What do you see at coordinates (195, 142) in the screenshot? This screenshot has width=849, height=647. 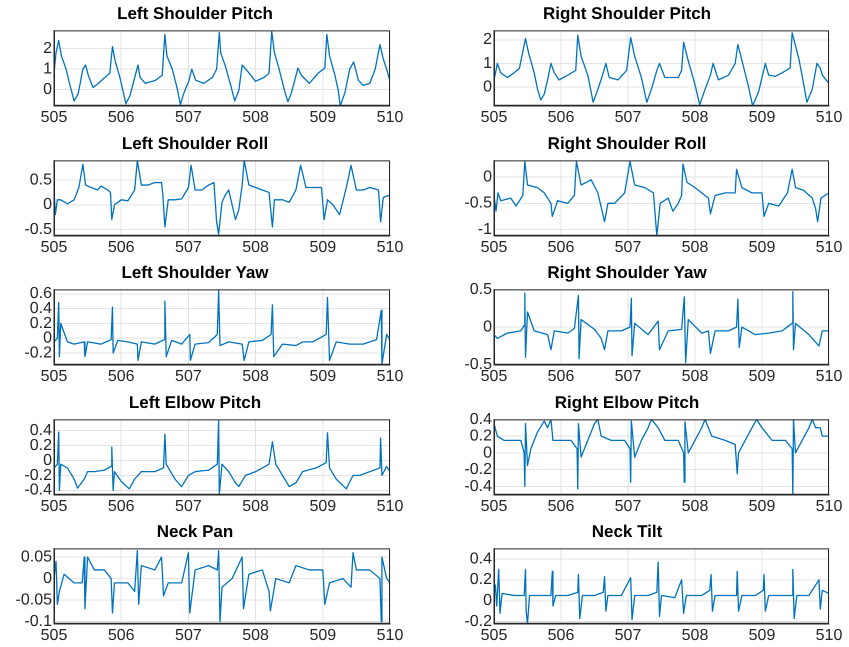 I see `chart-title: Left Shoulder Roll` at bounding box center [195, 142].